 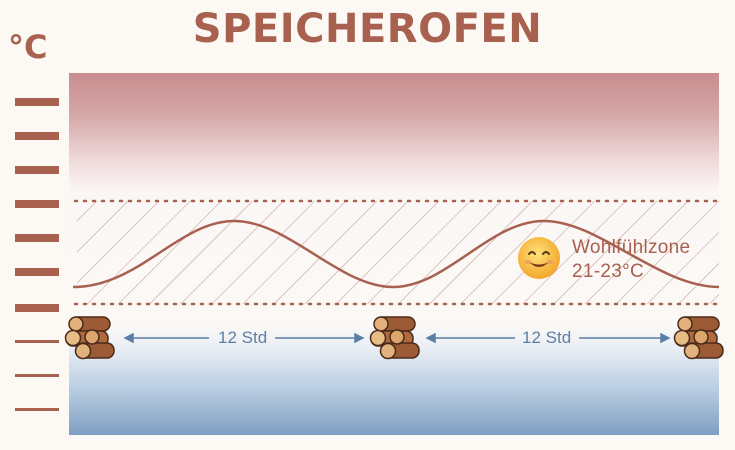 I want to click on comfort-zone-name: Wohlfühlzone, so click(x=631, y=247).